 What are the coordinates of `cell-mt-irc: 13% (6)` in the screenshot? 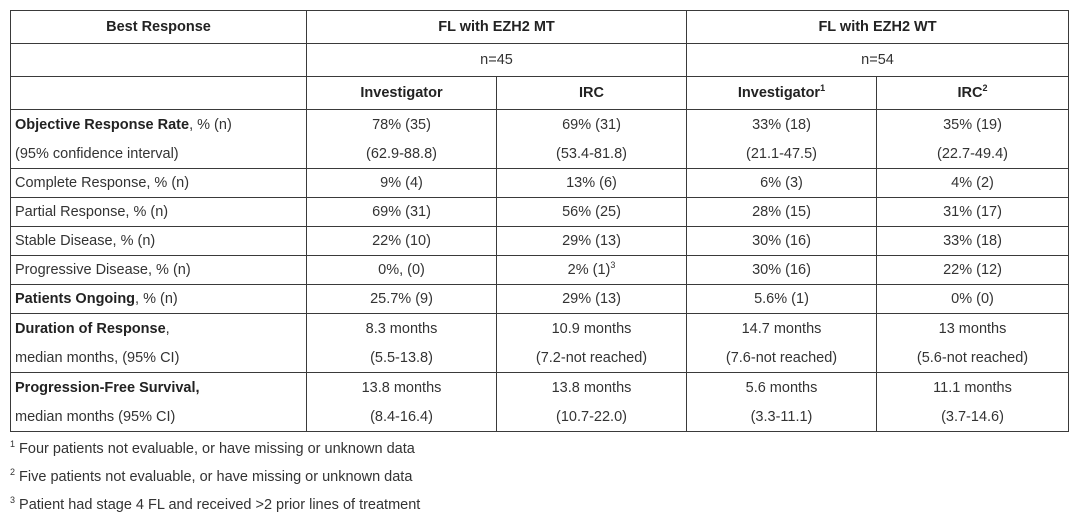 It's located at (591, 183).